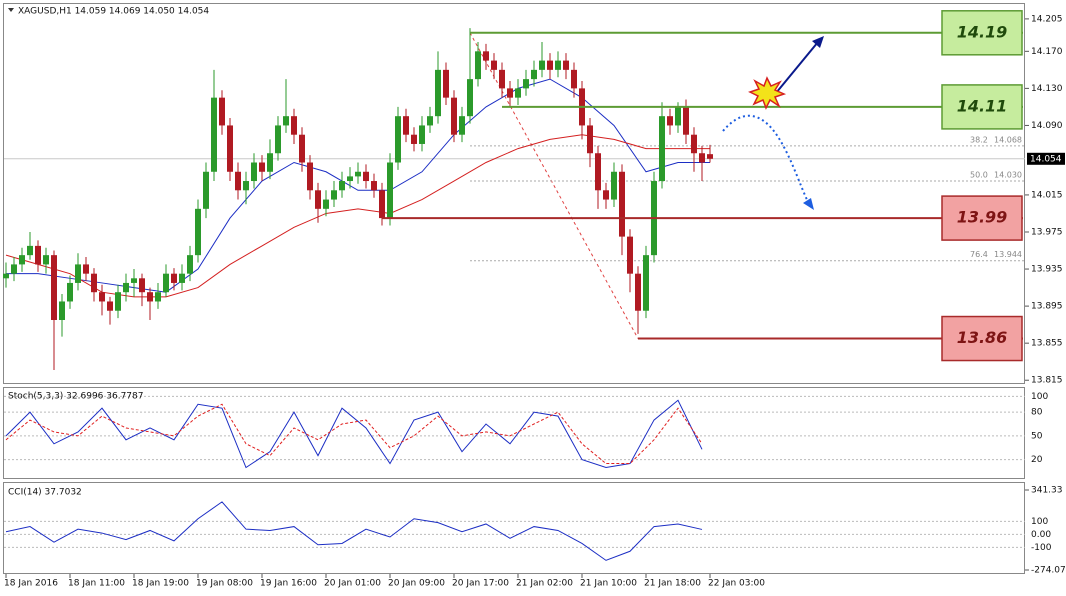 The image size is (1066, 596). Describe the element at coordinates (11, 10) in the screenshot. I see `menu-triangle` at that location.